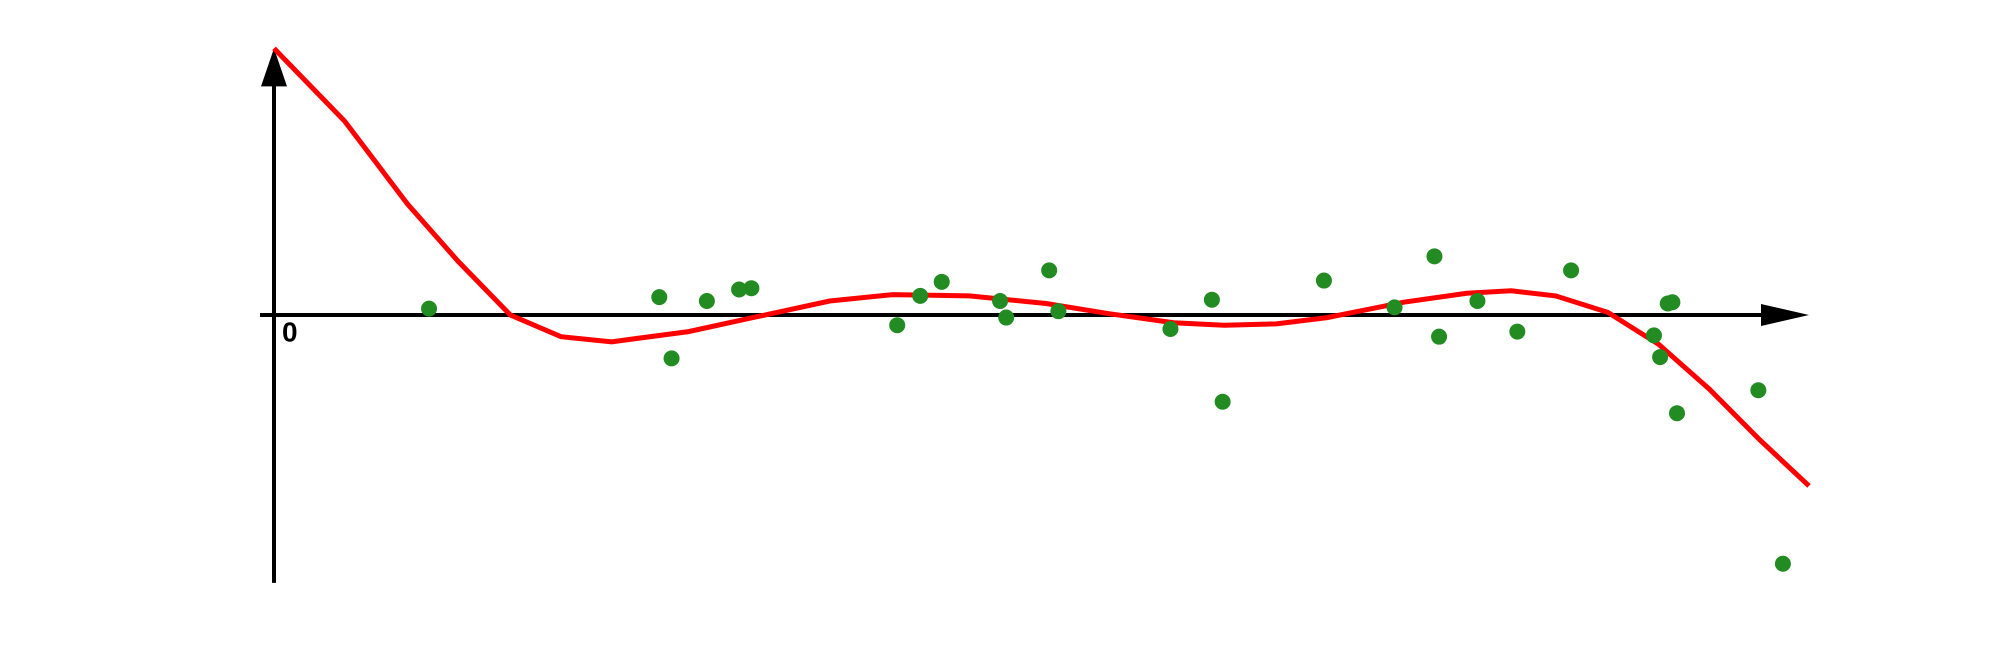  Describe the element at coordinates (1785, 315) in the screenshot. I see `x-axis-arrow` at that location.